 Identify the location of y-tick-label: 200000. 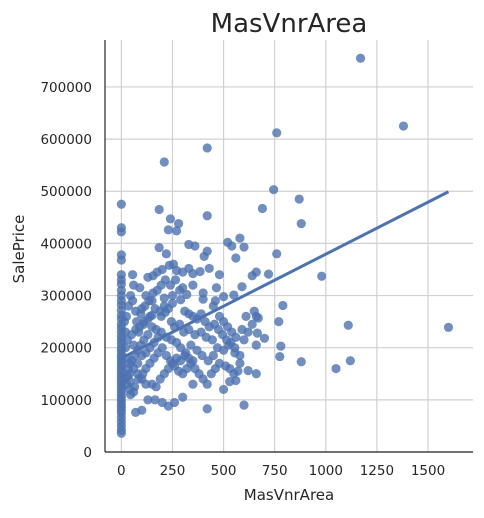
(66, 349).